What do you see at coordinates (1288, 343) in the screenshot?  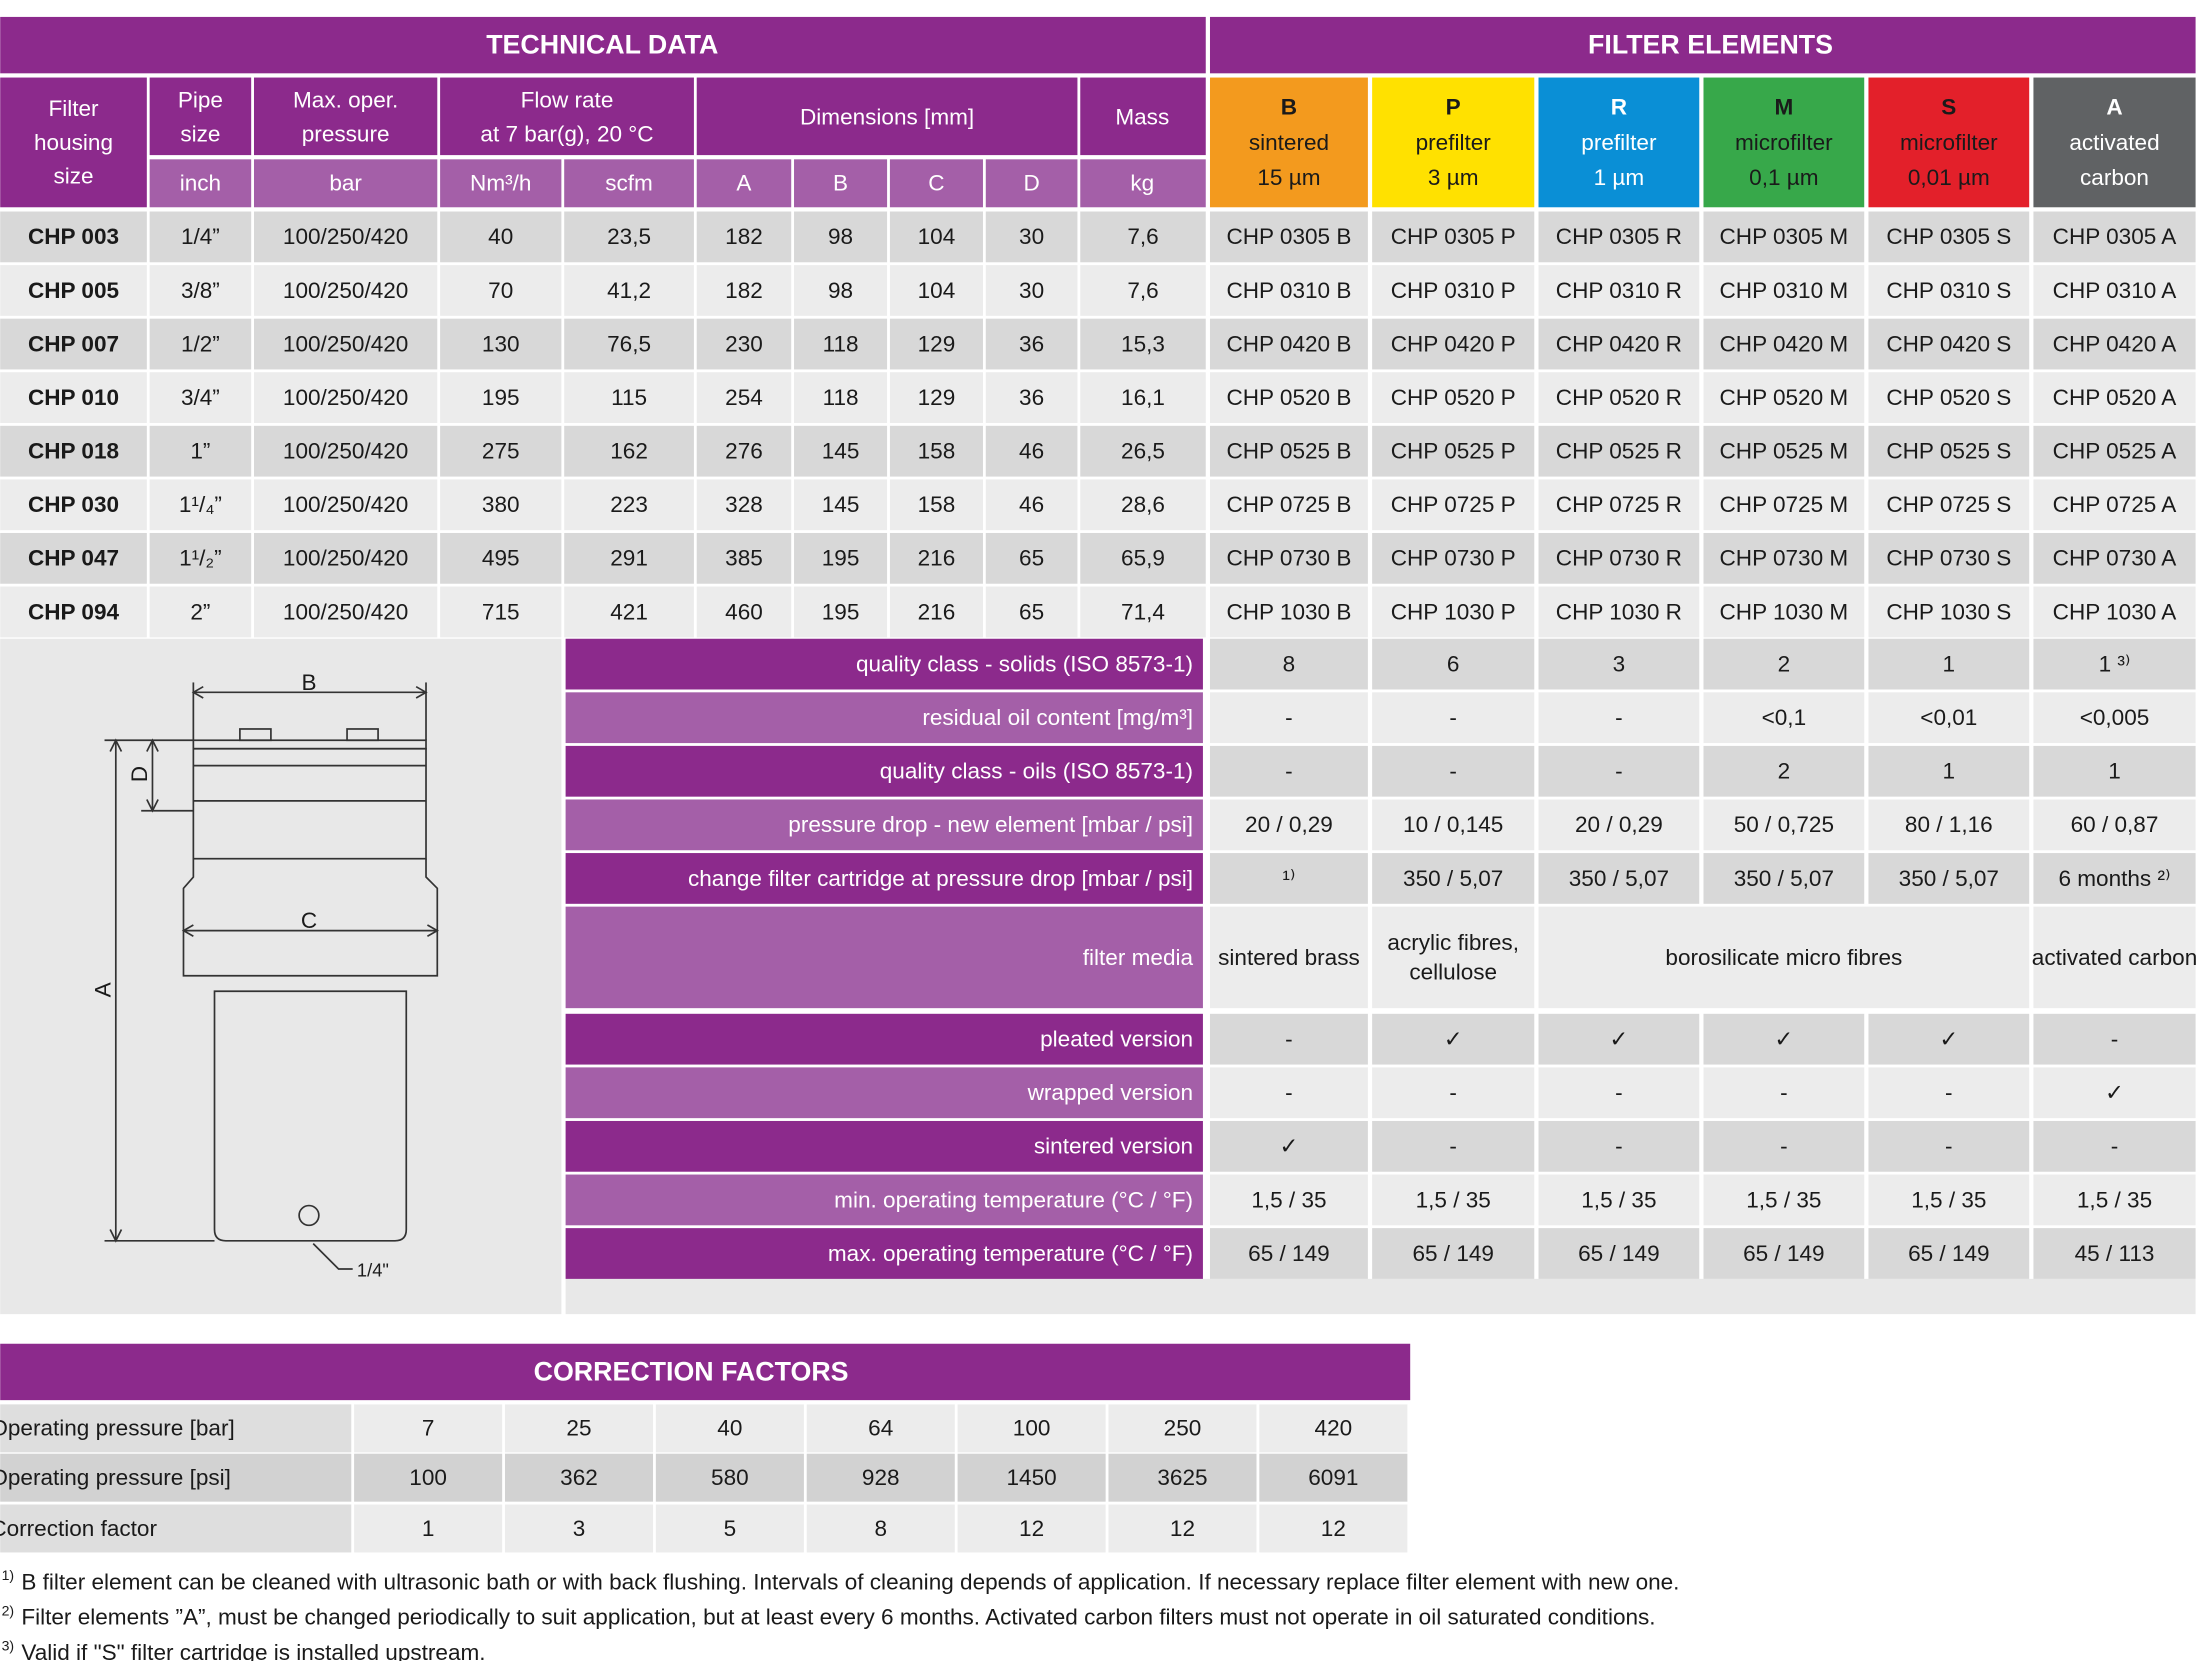 I see `cell-text: CHP 0420 B` at bounding box center [1288, 343].